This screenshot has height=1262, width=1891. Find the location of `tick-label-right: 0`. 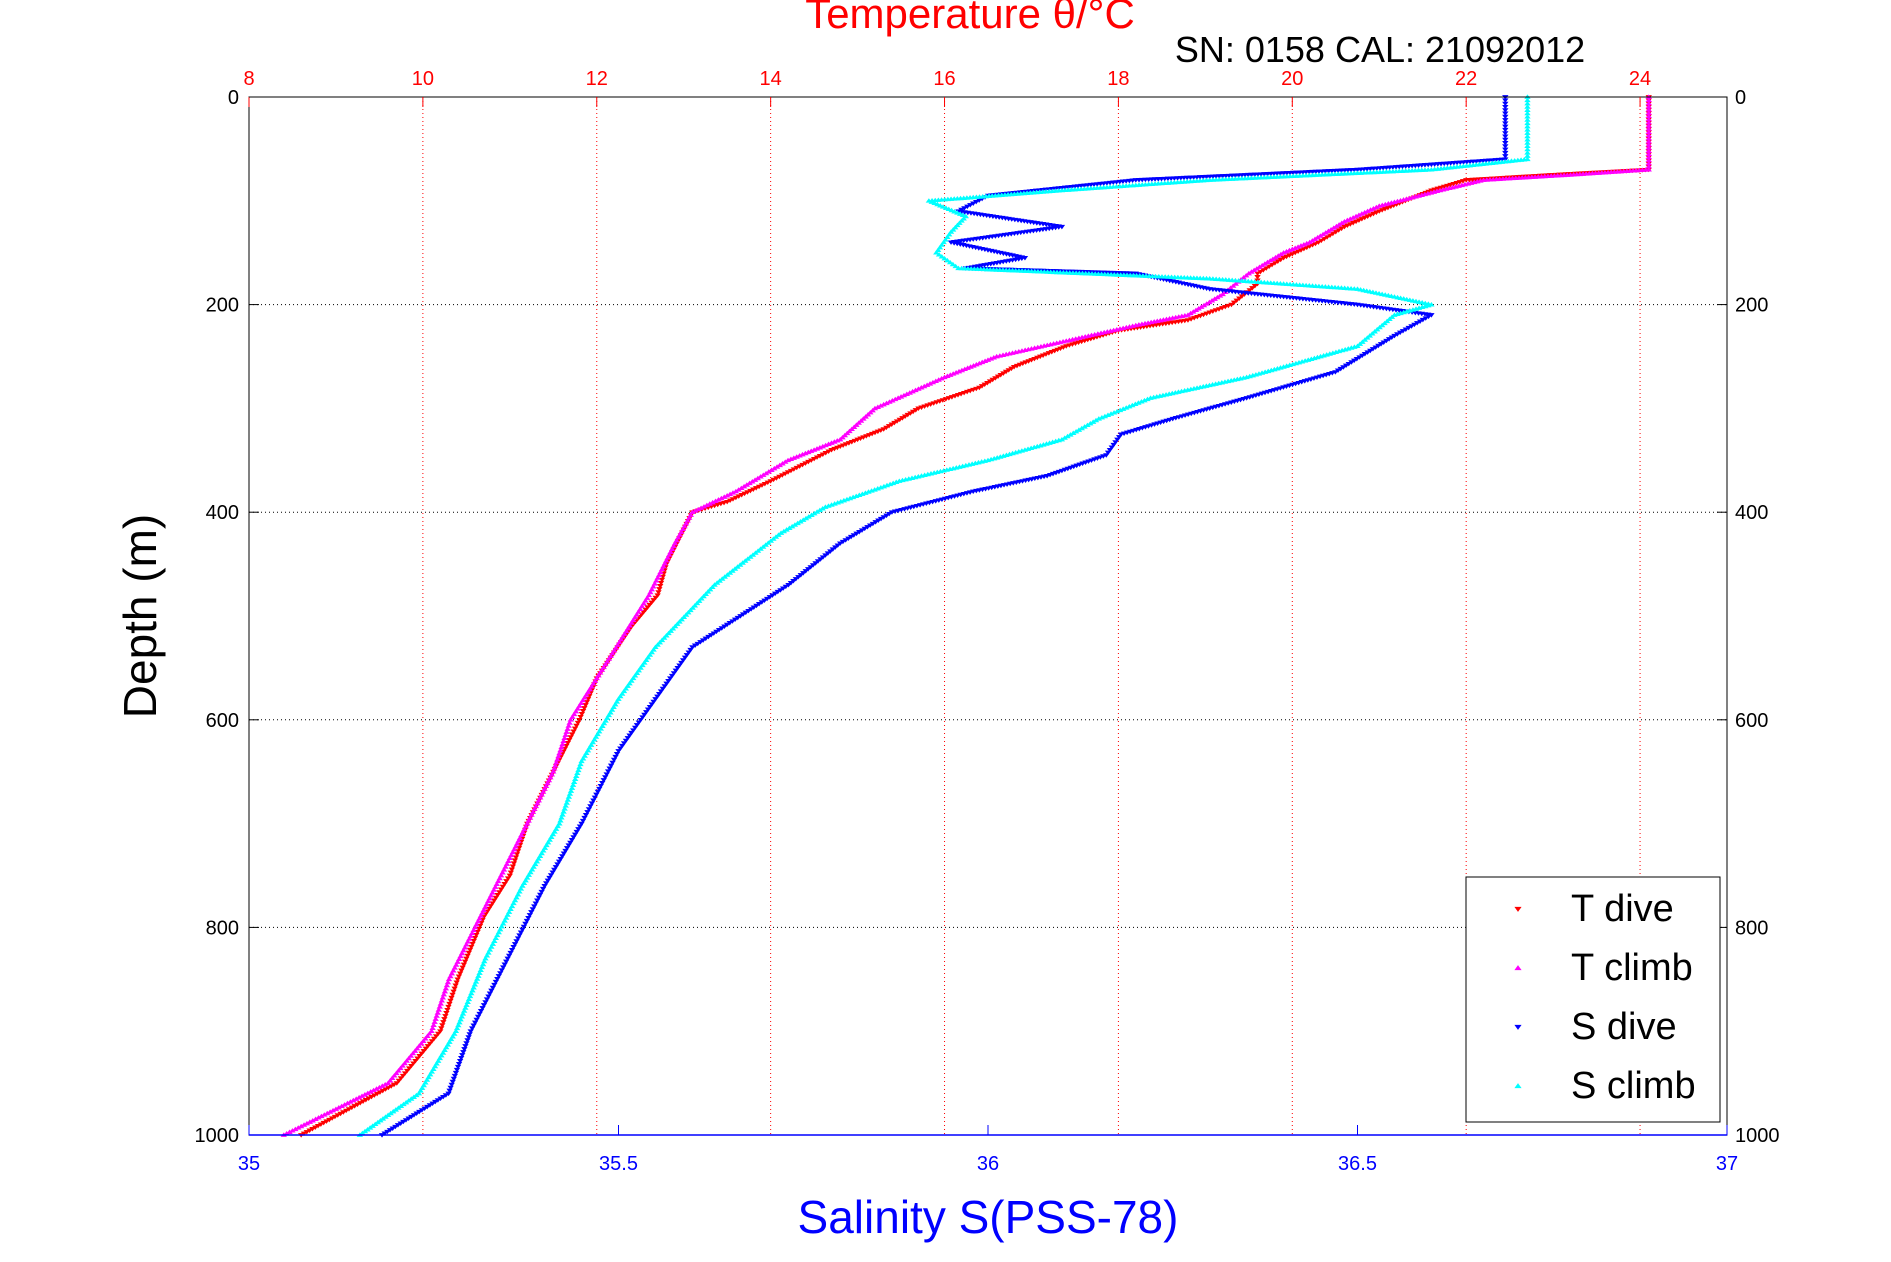

tick-label-right: 0 is located at coordinates (1740, 98).